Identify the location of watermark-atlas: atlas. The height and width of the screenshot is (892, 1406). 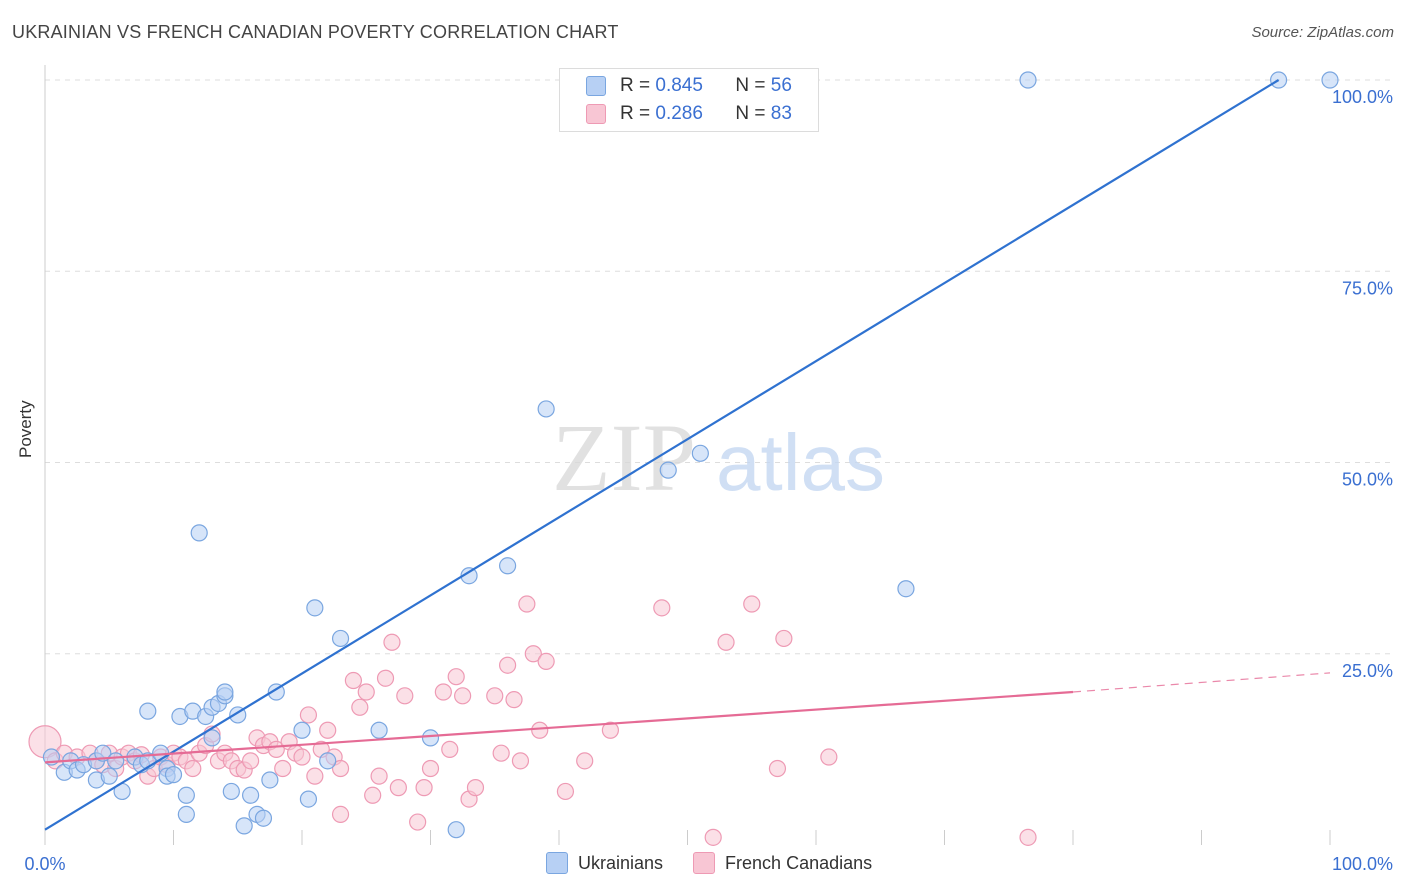
(800, 462).